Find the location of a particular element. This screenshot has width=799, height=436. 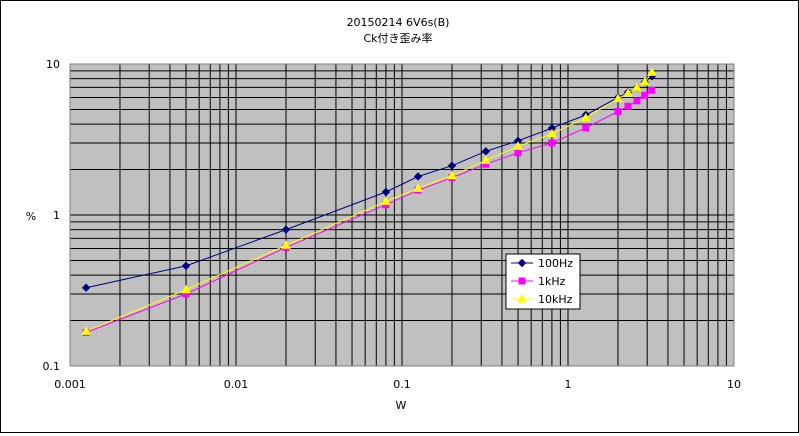

x-tick-labels: 0.001 0.01 0.1 1 10 is located at coordinates (397, 384).